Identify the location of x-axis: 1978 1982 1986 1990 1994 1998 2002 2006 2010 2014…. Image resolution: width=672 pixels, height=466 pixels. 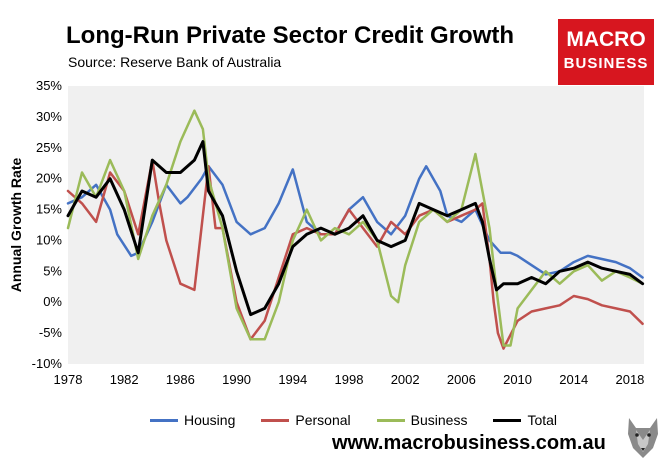
(349, 379).